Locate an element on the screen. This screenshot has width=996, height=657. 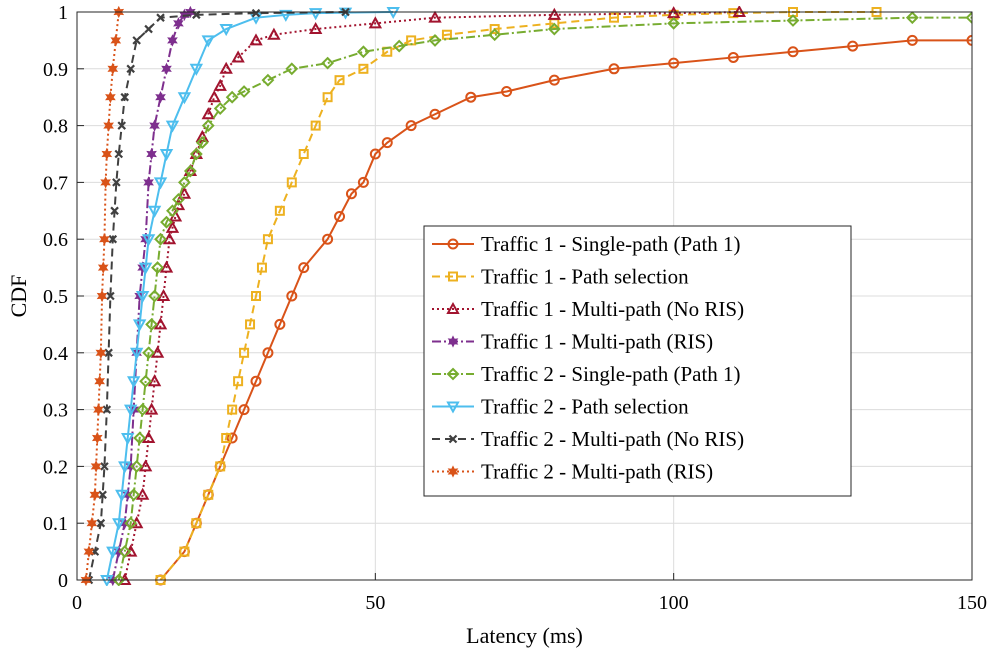
y-tick-label: 0.4 is located at coordinates (55, 354).